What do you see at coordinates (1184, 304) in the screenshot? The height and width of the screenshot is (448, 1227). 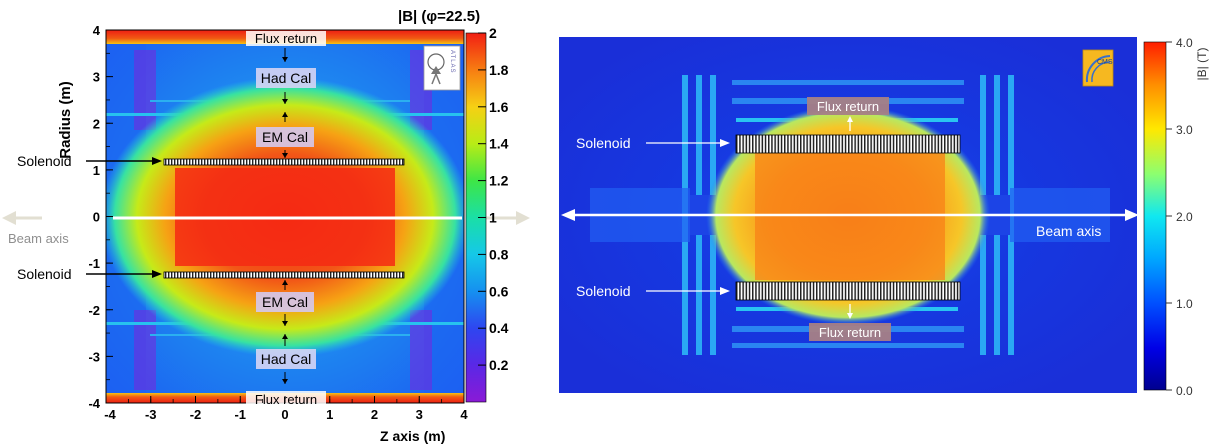 I see `cms-colorbar-tick-label: 1.0` at bounding box center [1184, 304].